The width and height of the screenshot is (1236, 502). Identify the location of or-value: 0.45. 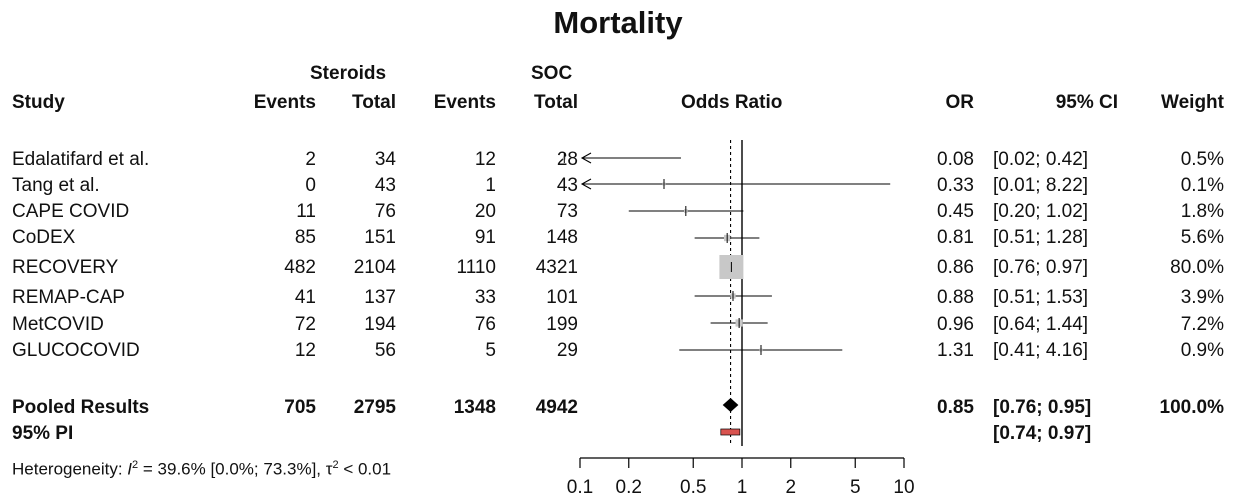
(955, 211).